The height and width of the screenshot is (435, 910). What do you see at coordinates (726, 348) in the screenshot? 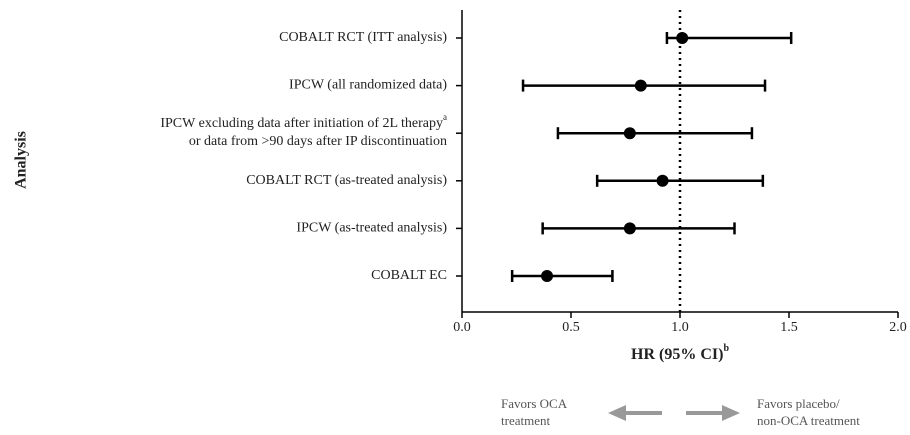
I see `x-axis-label-superscript: b` at bounding box center [726, 348].